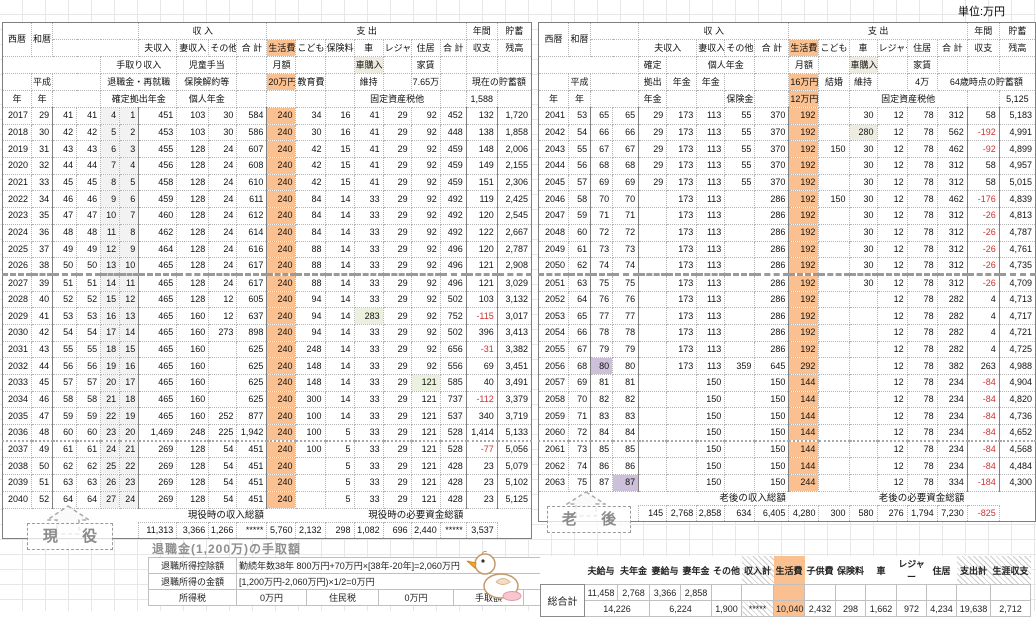 The width and height of the screenshot is (1036, 617). What do you see at coordinates (368, 316) in the screenshot?
I see `cell: 283` at bounding box center [368, 316].